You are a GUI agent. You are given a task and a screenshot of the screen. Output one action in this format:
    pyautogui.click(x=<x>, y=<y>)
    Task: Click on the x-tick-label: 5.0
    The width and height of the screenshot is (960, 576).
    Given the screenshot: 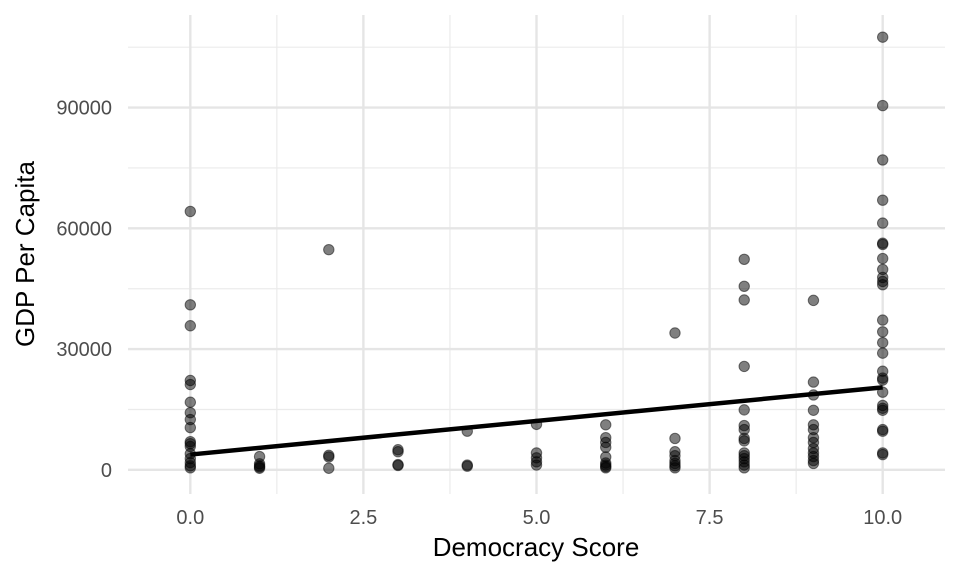 What is the action you would take?
    pyautogui.click(x=537, y=518)
    